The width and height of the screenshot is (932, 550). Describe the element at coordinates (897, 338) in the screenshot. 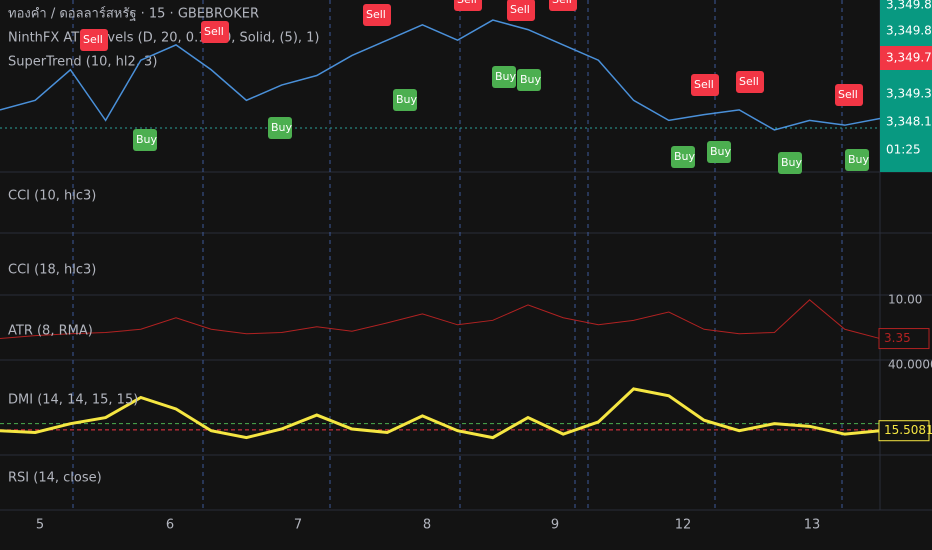

I see `last-value: 3.35` at that location.